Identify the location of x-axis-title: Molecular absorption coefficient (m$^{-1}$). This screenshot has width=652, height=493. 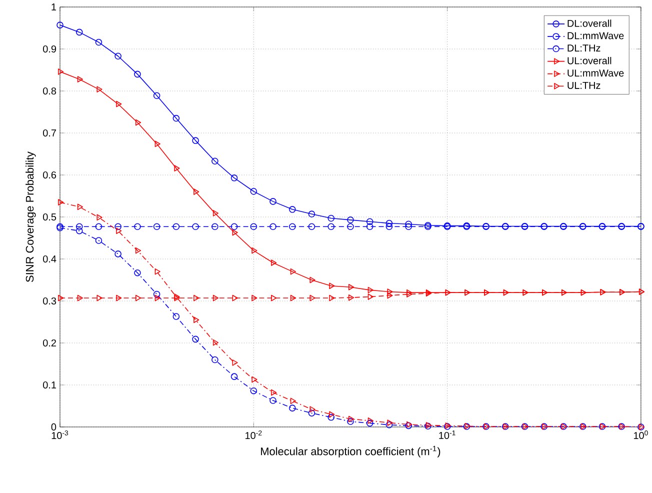
(350, 452).